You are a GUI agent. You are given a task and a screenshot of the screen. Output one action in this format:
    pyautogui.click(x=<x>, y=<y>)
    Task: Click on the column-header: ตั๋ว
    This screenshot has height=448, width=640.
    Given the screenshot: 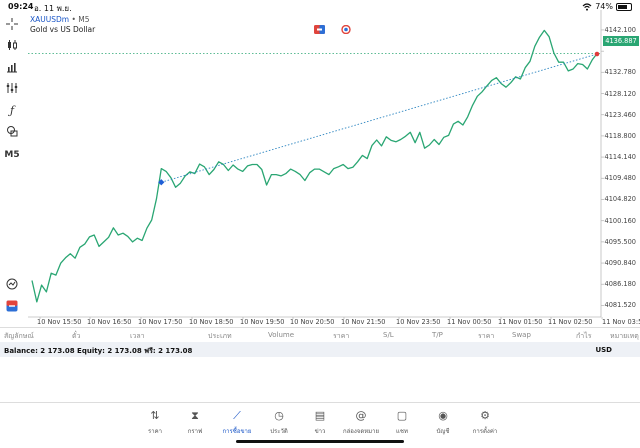 What is the action you would take?
    pyautogui.click(x=76, y=336)
    